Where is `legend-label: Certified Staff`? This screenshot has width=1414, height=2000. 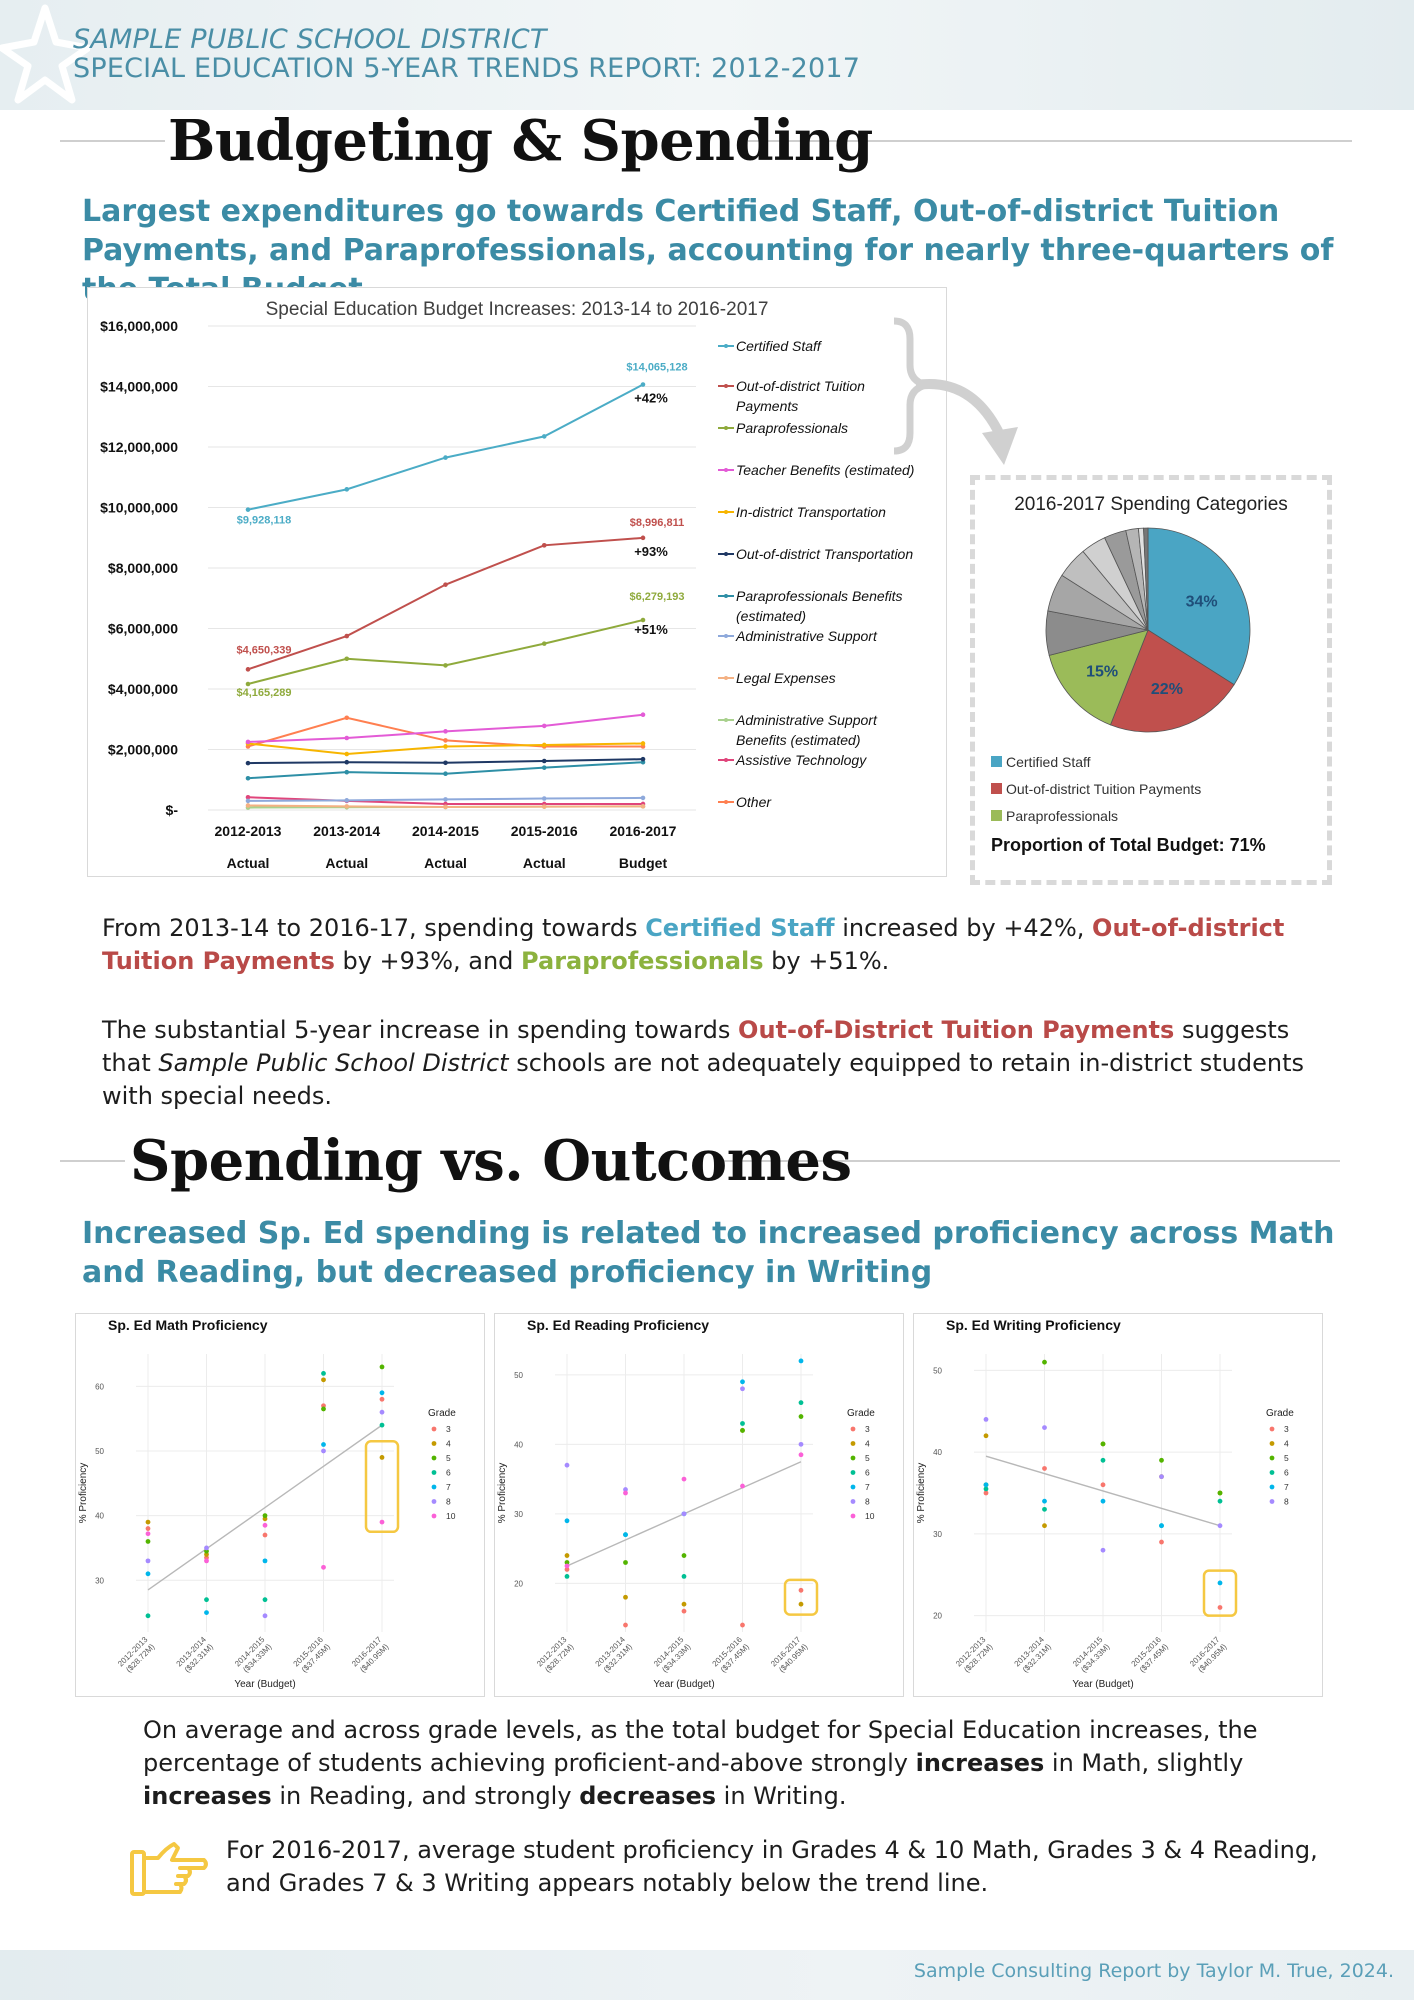 legend-label: Certified Staff is located at coordinates (779, 346).